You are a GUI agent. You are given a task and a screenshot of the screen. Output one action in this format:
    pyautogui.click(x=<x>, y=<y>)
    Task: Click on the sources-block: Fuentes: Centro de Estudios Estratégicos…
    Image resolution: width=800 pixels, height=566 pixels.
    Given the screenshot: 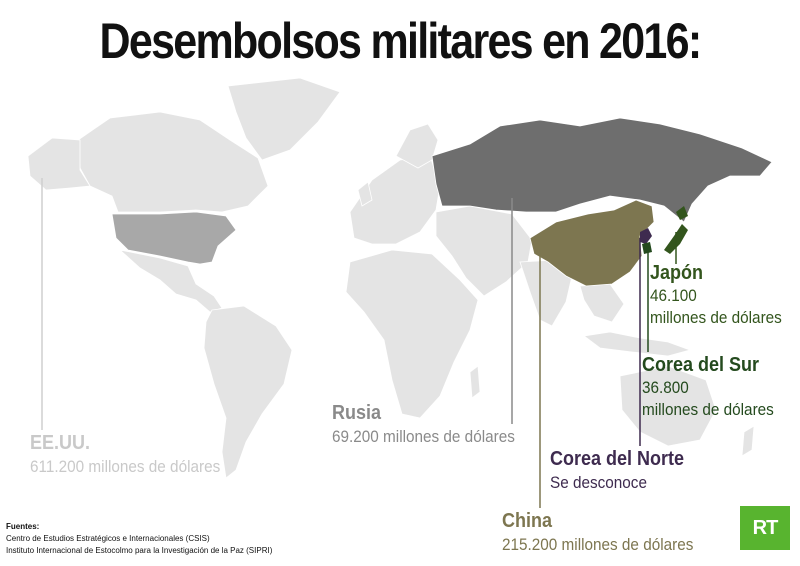 What is the action you would take?
    pyautogui.click(x=139, y=539)
    